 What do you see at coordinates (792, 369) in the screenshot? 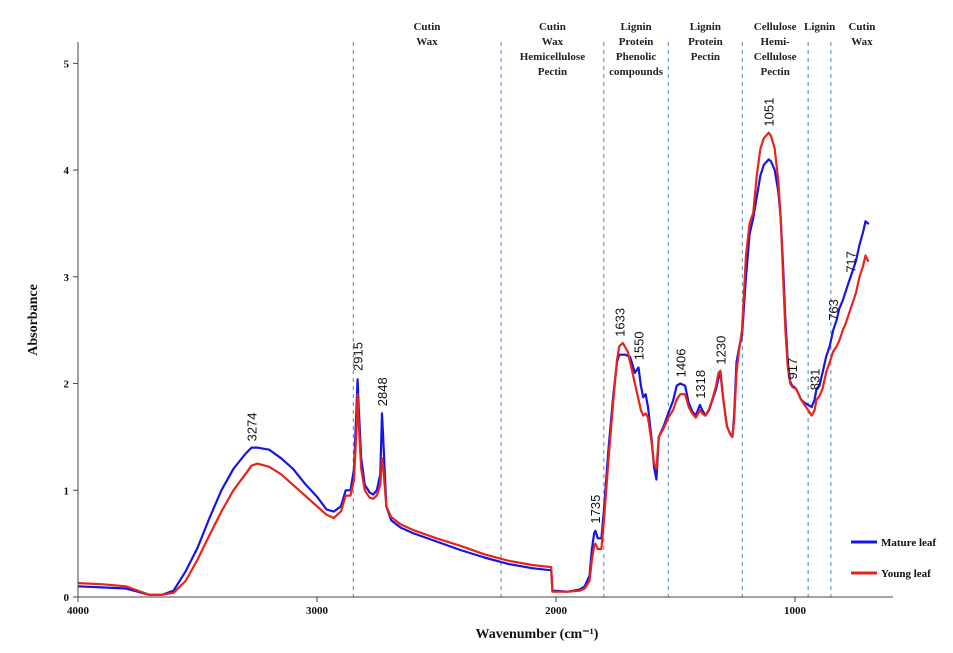
I see `peak-label: 917` at bounding box center [792, 369].